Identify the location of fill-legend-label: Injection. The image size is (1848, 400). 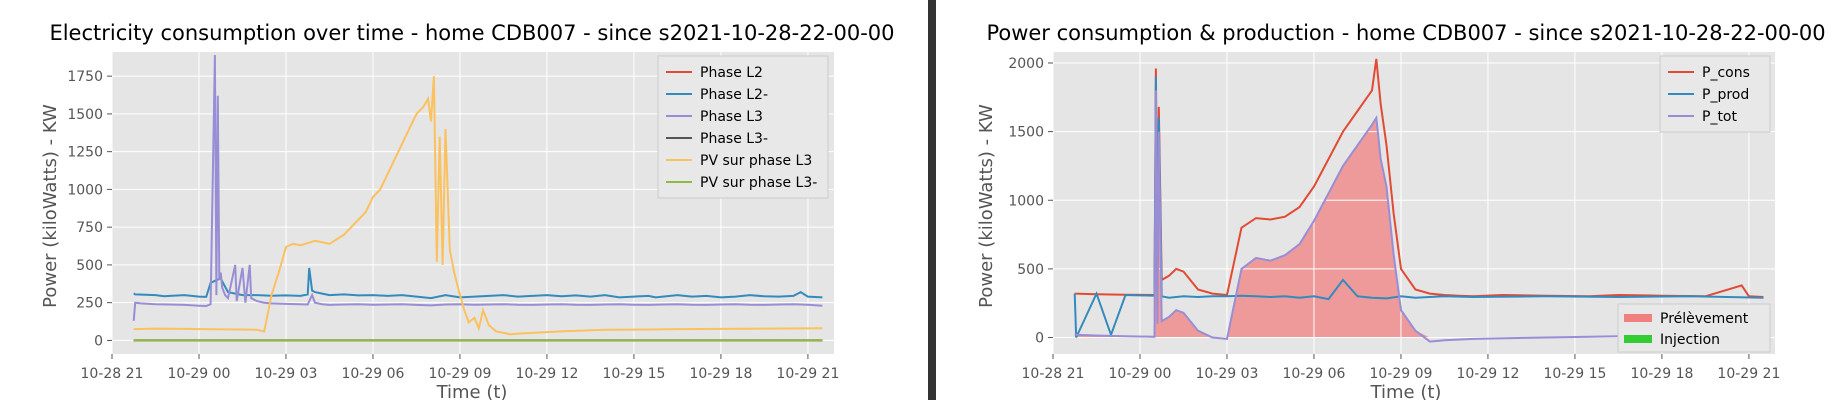
(1690, 340).